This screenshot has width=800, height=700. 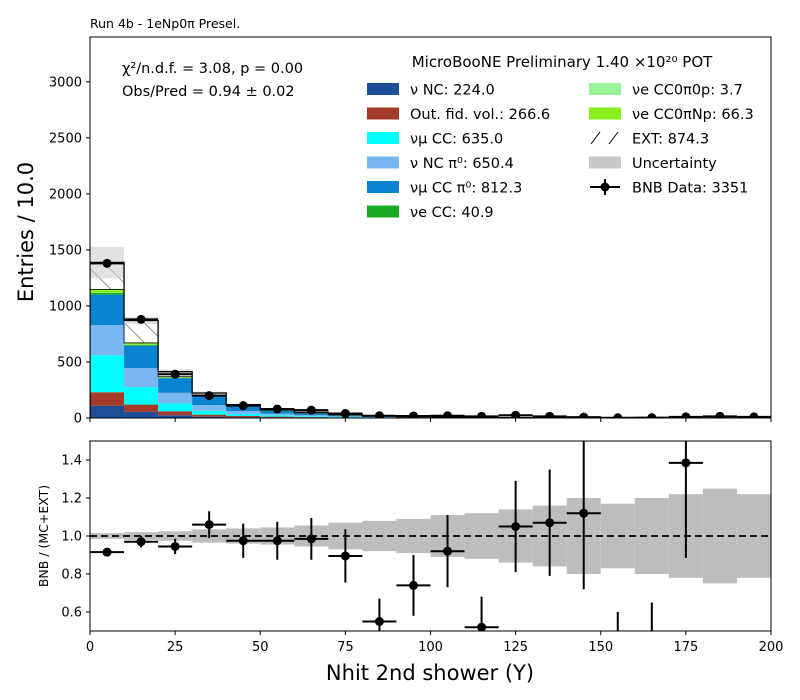 I want to click on ratio-y-tick-label-4: 1.4, so click(x=71, y=461).